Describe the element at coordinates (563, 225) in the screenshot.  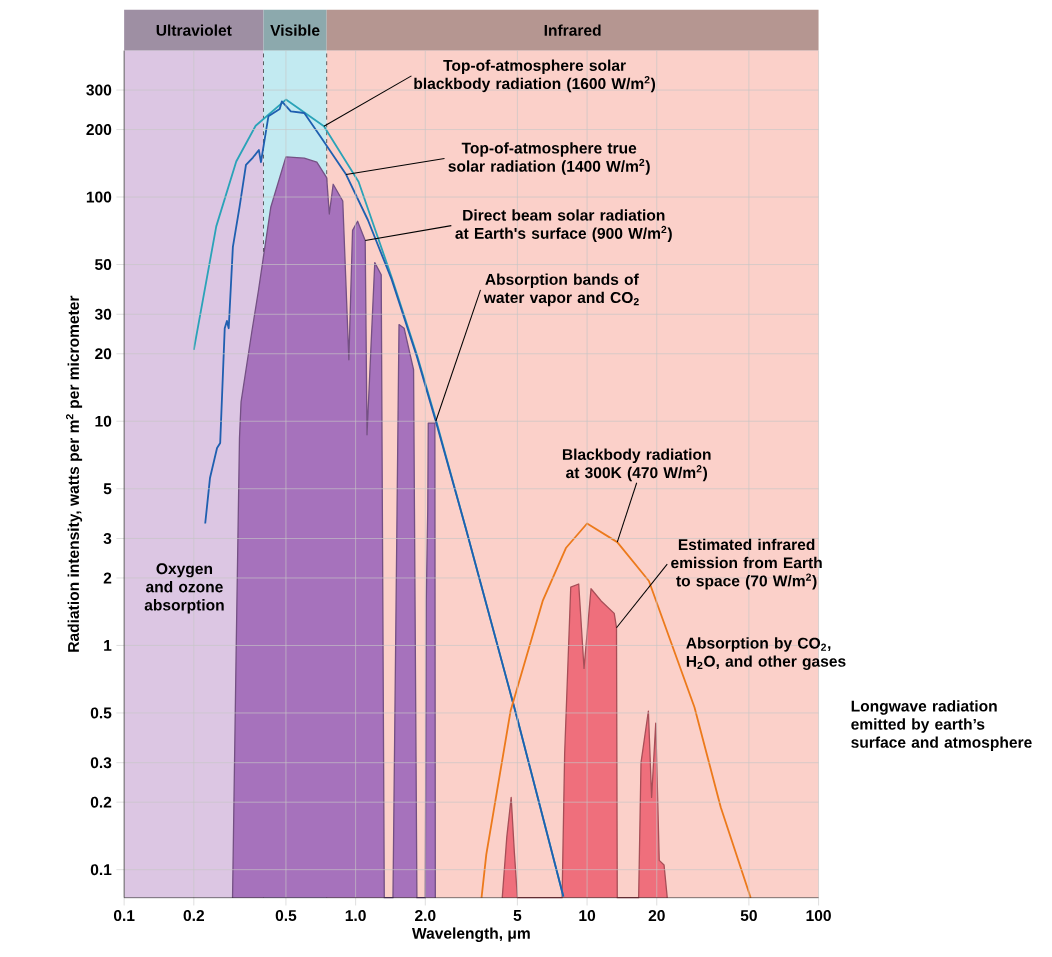
I see `annotation: Direct beam solar radiation at Earth's surface (900 W/m$^{2}$)` at that location.